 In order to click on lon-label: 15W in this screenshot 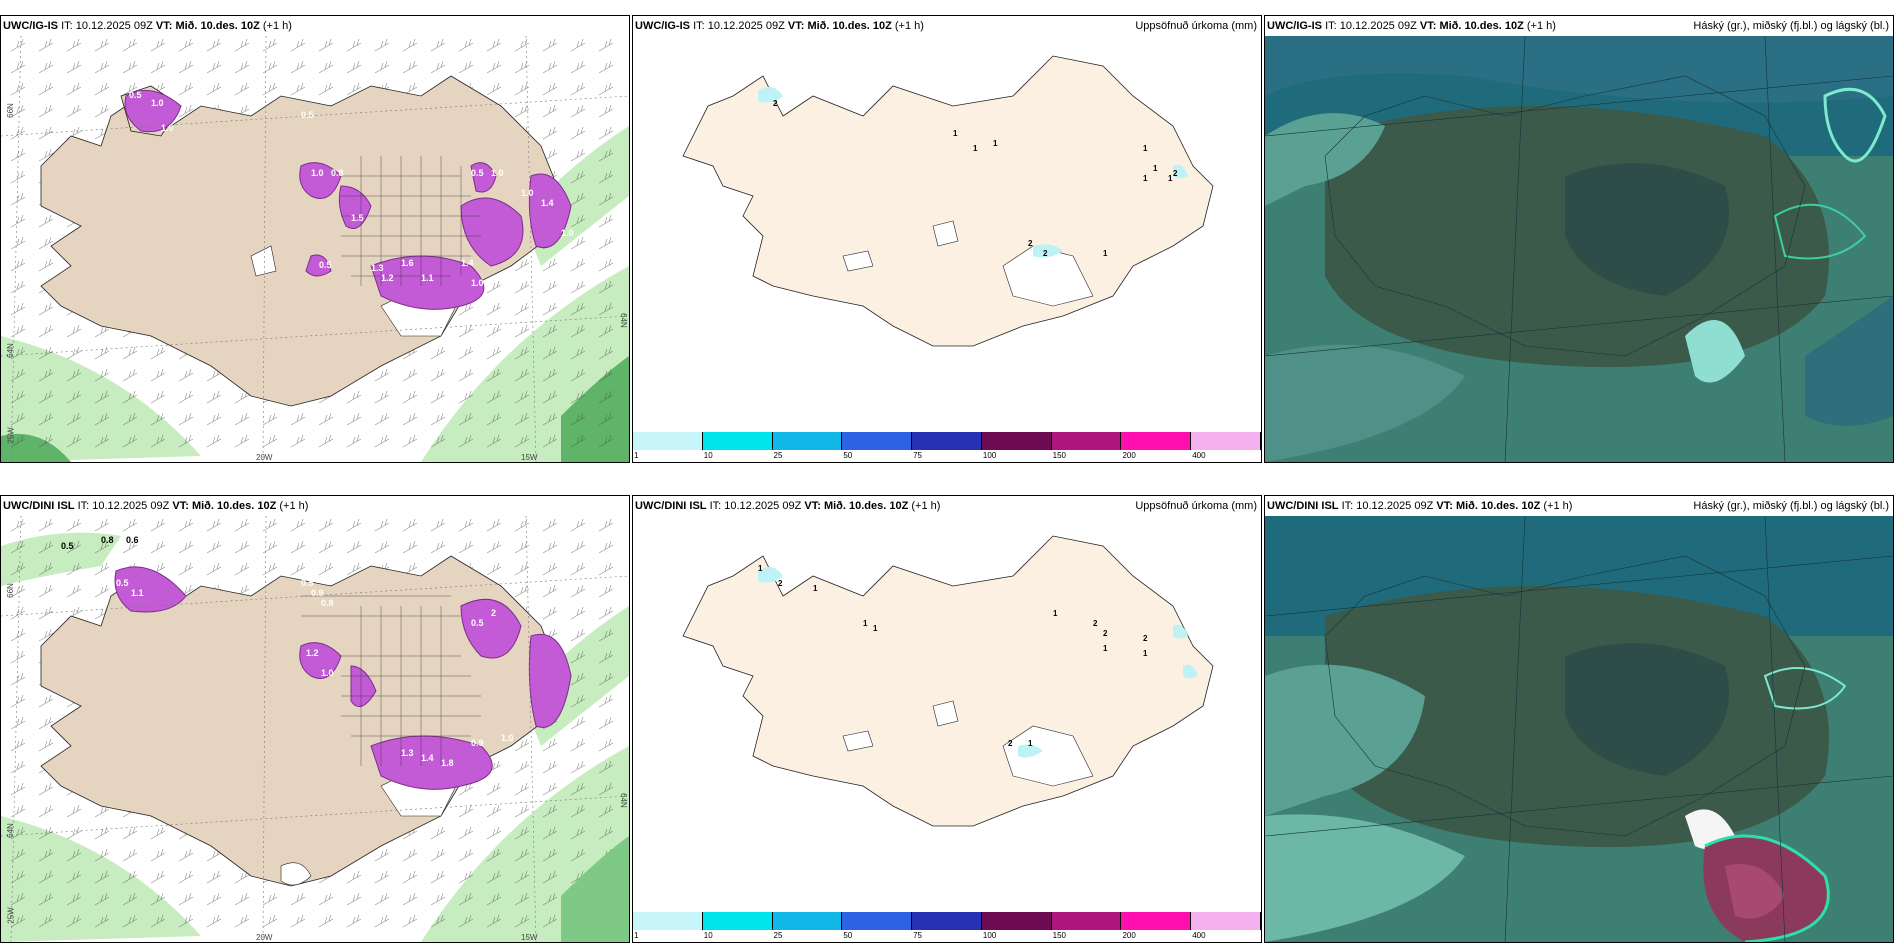, I will do `click(529, 937)`.